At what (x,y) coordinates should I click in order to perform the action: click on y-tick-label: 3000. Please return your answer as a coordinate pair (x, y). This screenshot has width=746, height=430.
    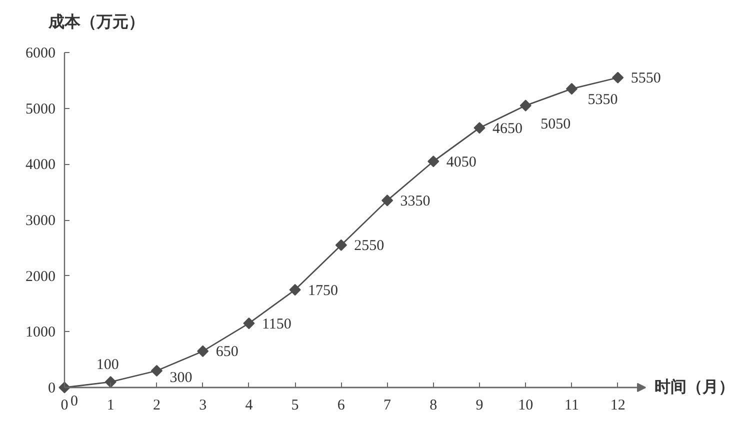
    Looking at the image, I should click on (41, 221).